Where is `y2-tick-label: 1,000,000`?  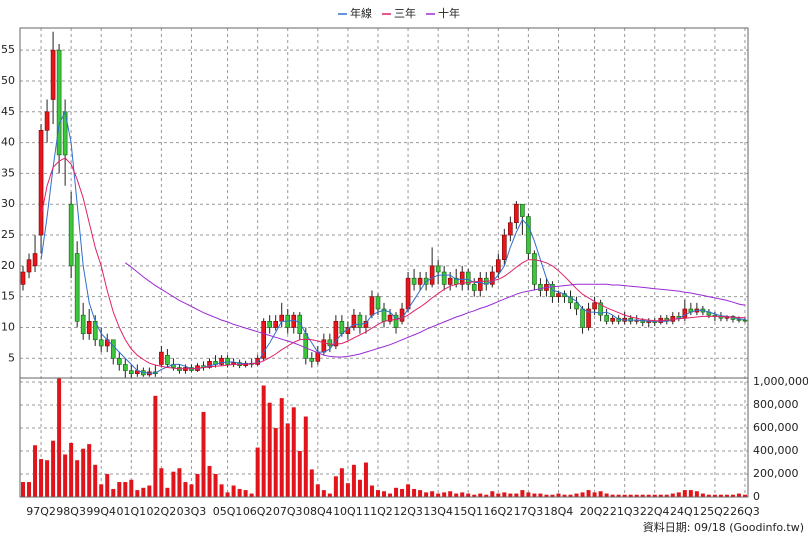
y2-tick-label: 1,000,000 is located at coordinates (780, 381).